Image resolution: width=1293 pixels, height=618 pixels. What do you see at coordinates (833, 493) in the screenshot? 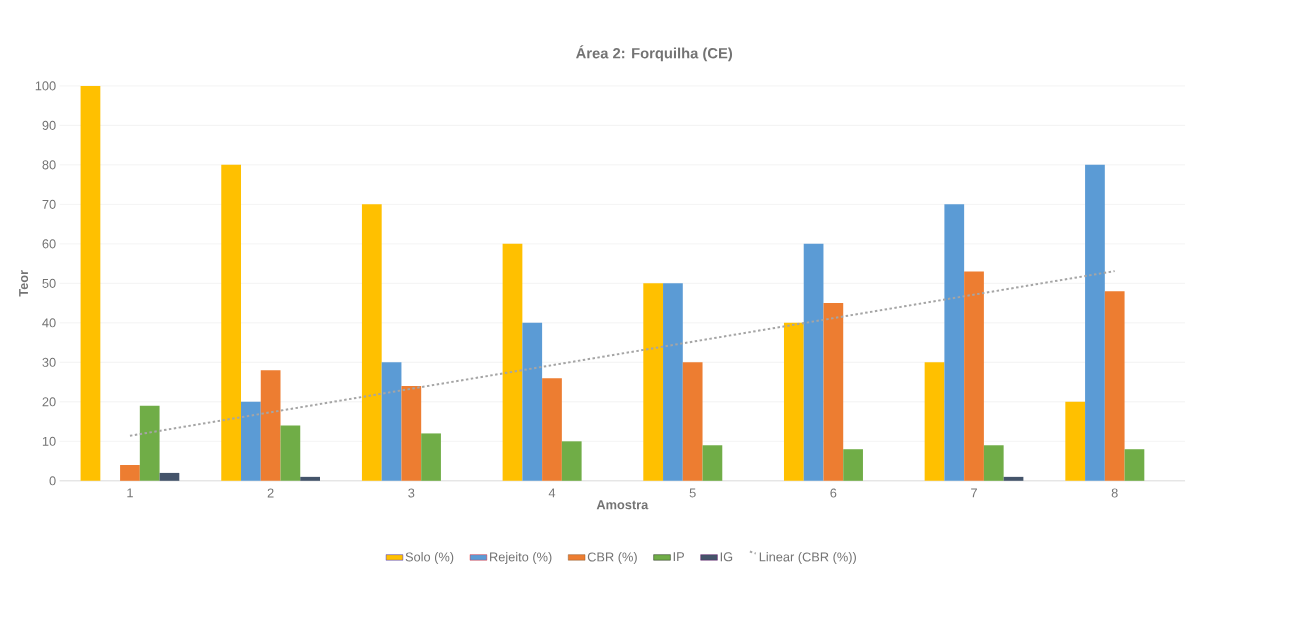
I see `x-tick-label: 6` at bounding box center [833, 493].